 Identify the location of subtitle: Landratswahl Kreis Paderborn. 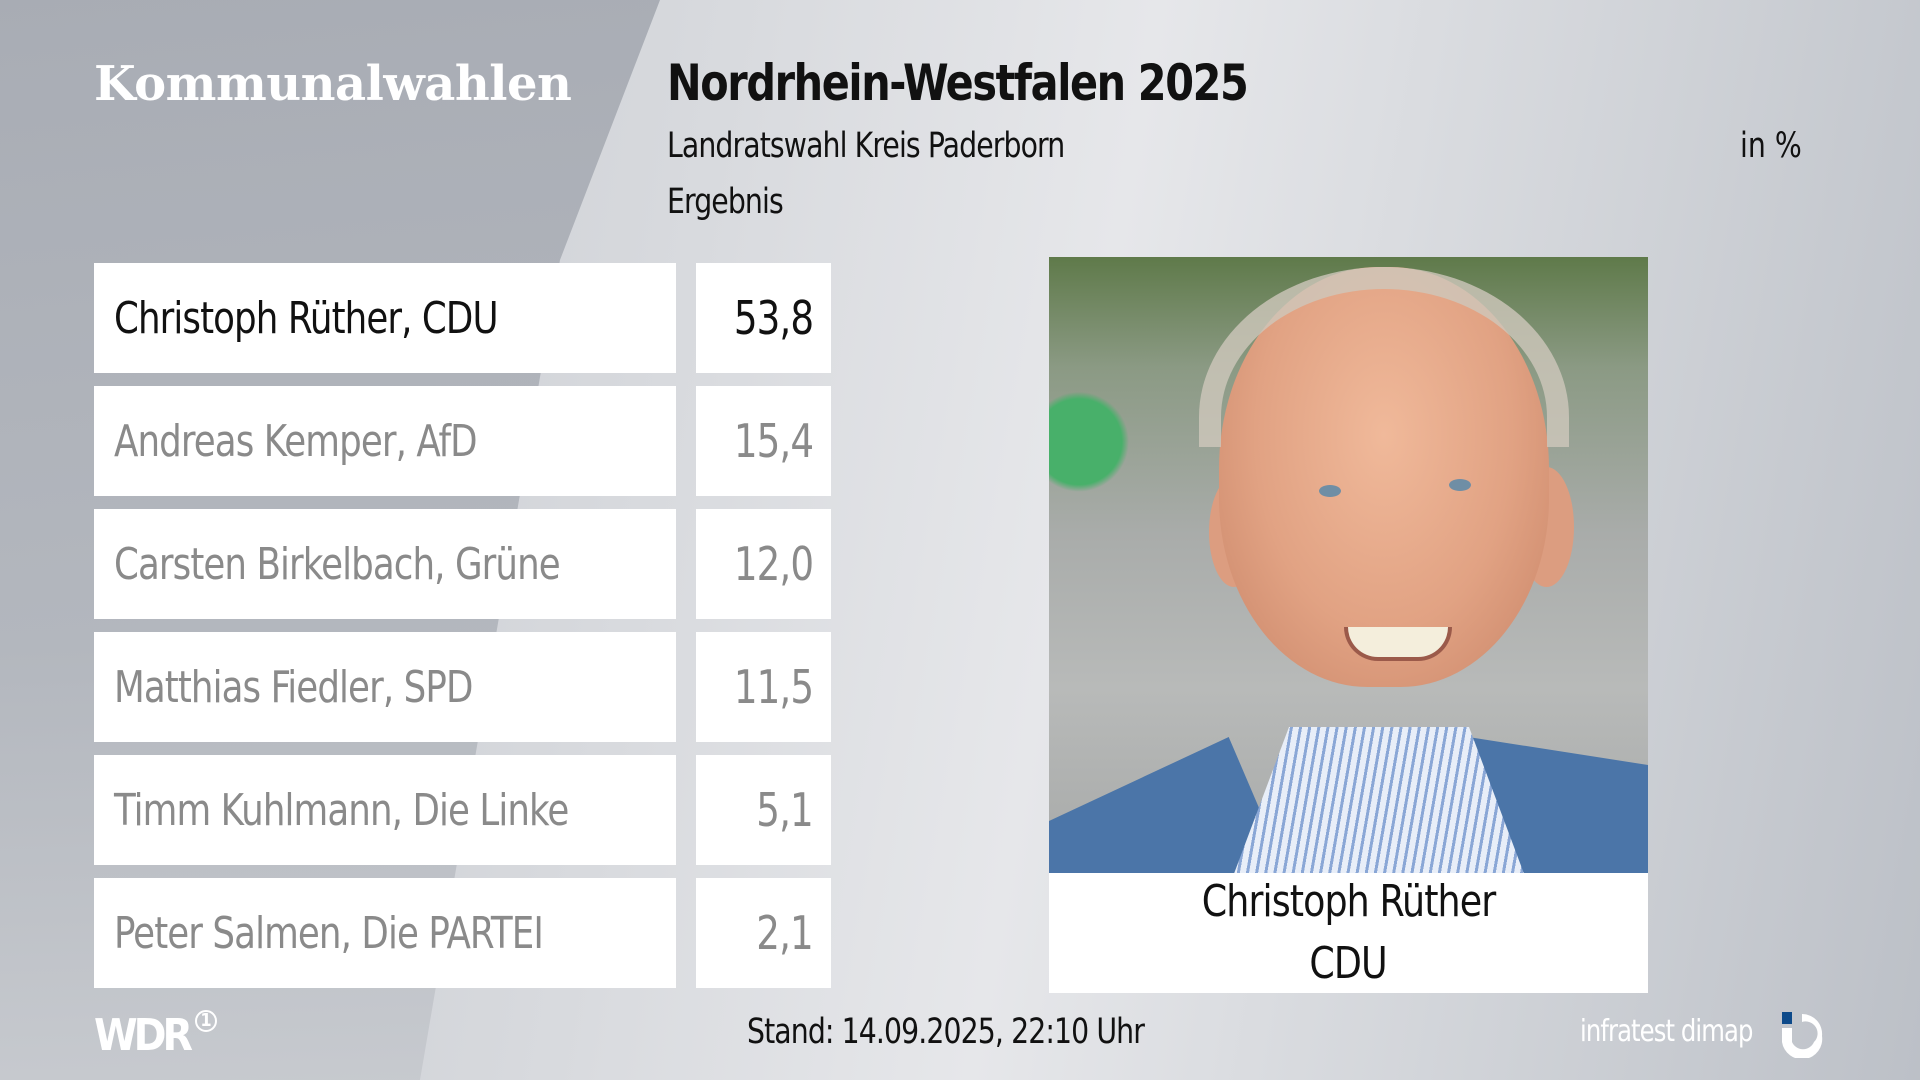
(866, 146).